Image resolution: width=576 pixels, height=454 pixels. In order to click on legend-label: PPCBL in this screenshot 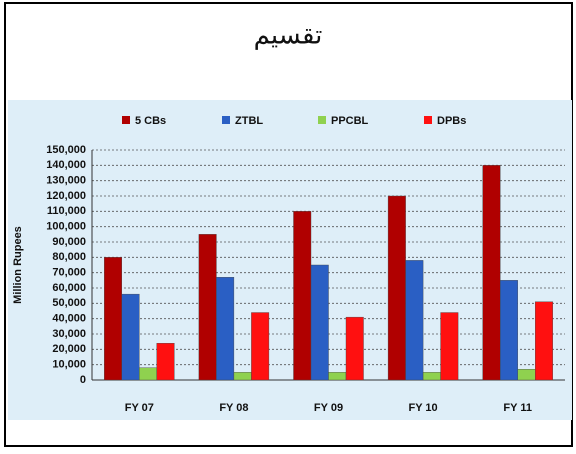, I will do `click(350, 121)`.